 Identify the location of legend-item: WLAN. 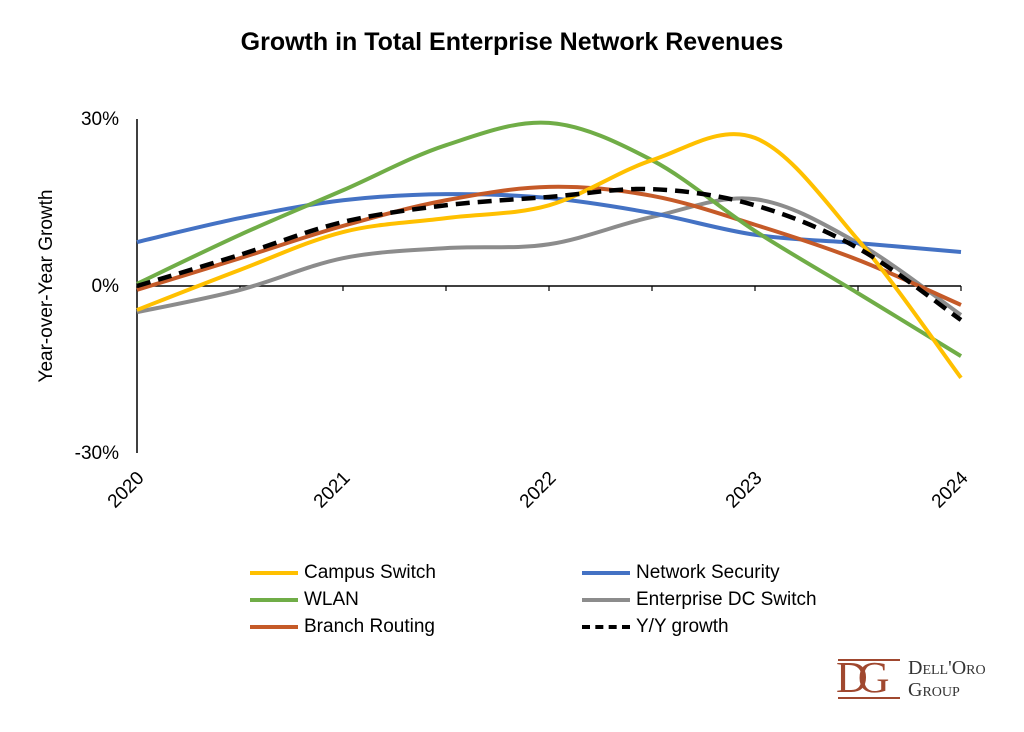
(304, 600).